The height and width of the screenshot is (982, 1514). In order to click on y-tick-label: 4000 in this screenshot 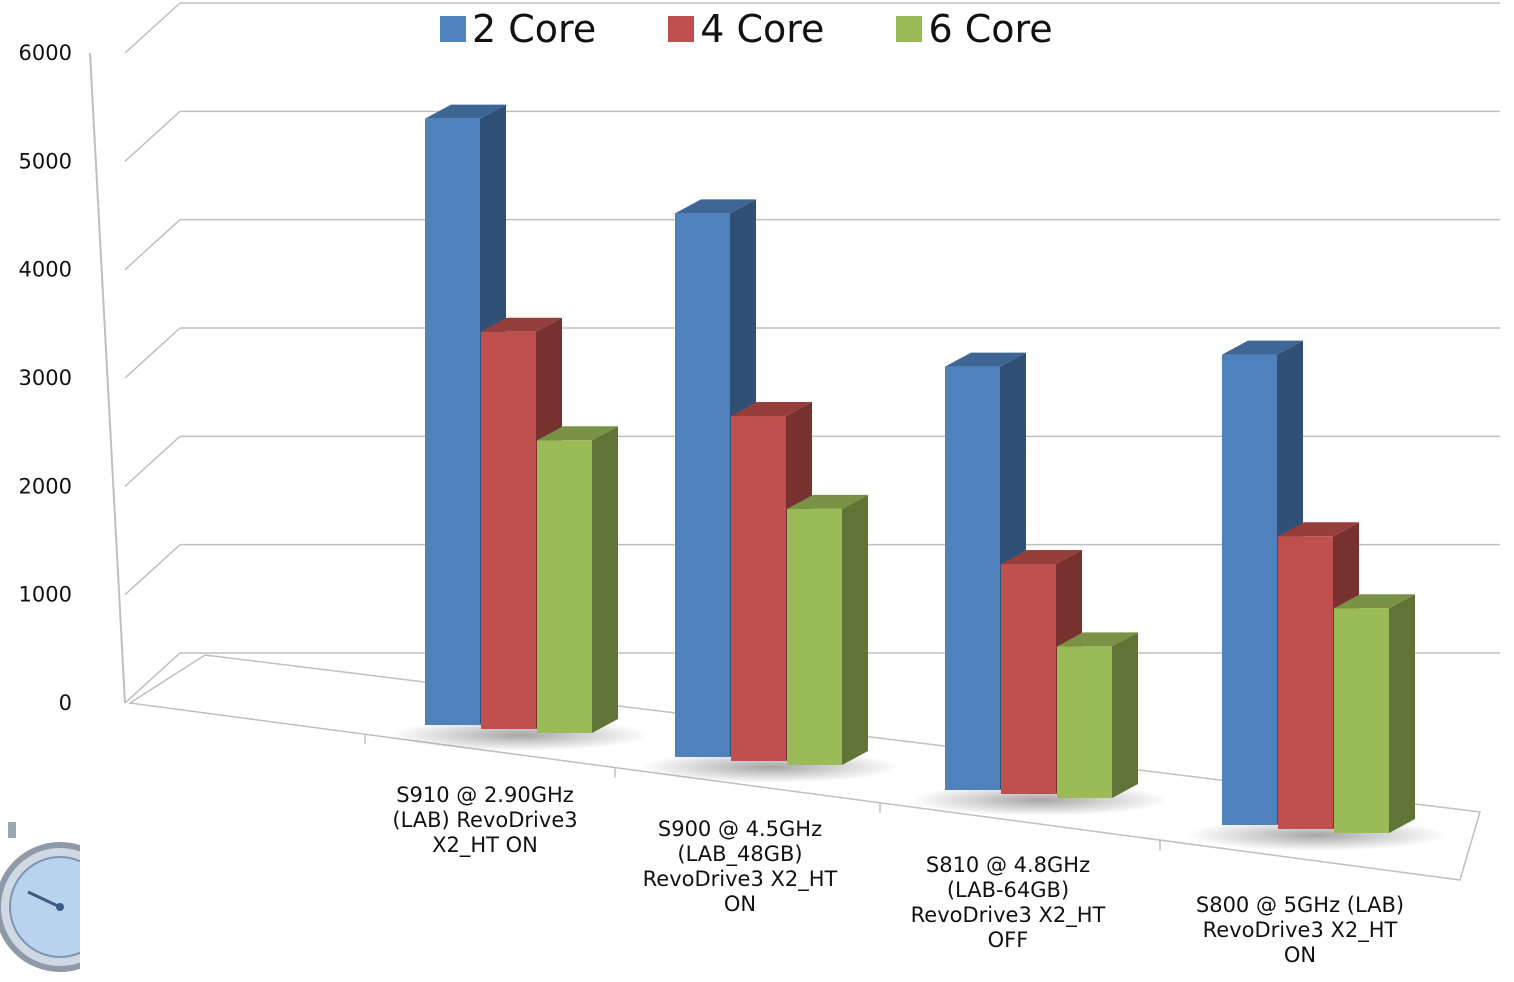, I will do `click(45, 270)`.